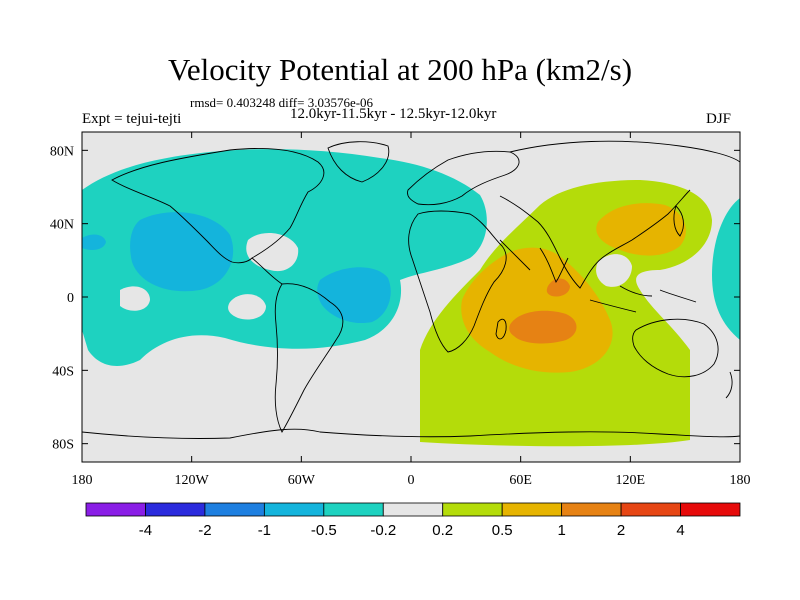 This screenshot has width=800, height=600. I want to click on colorbar-label: 0.2, so click(442, 530).